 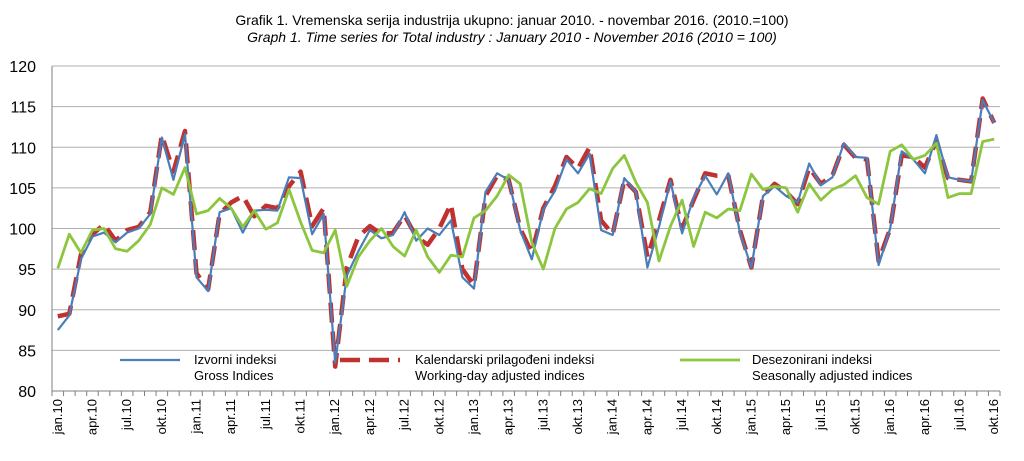 What do you see at coordinates (230, 416) in the screenshot?
I see `x-tick-label: apr.11` at bounding box center [230, 416].